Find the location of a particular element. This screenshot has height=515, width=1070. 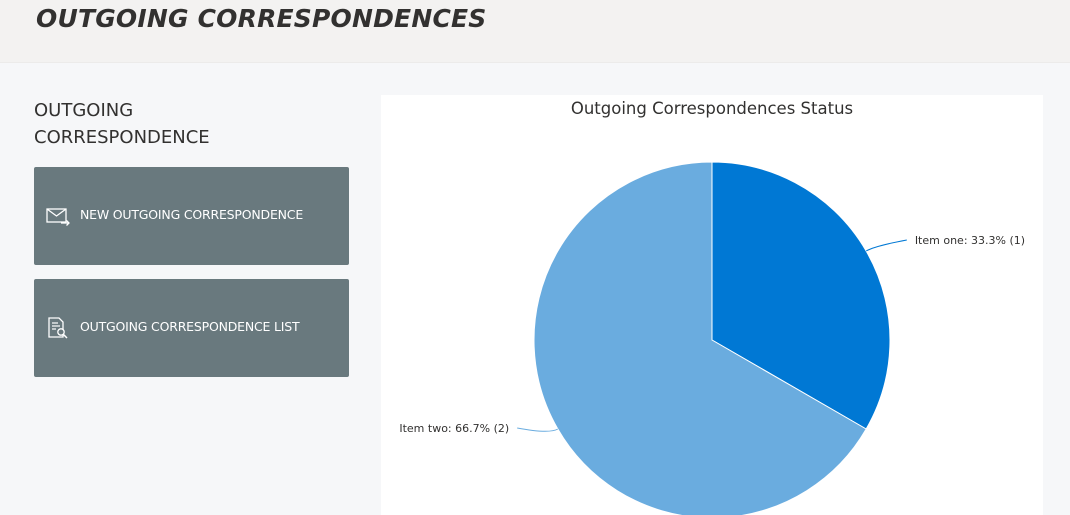

tile-label: OUTGOING CORRESPONDENCE LIST is located at coordinates (190, 326).